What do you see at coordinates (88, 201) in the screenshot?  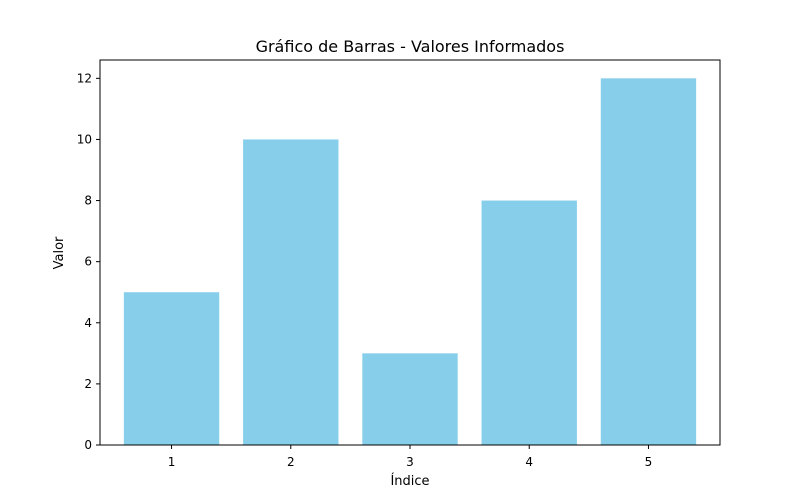 I see `y-tick-label-8: 8` at bounding box center [88, 201].